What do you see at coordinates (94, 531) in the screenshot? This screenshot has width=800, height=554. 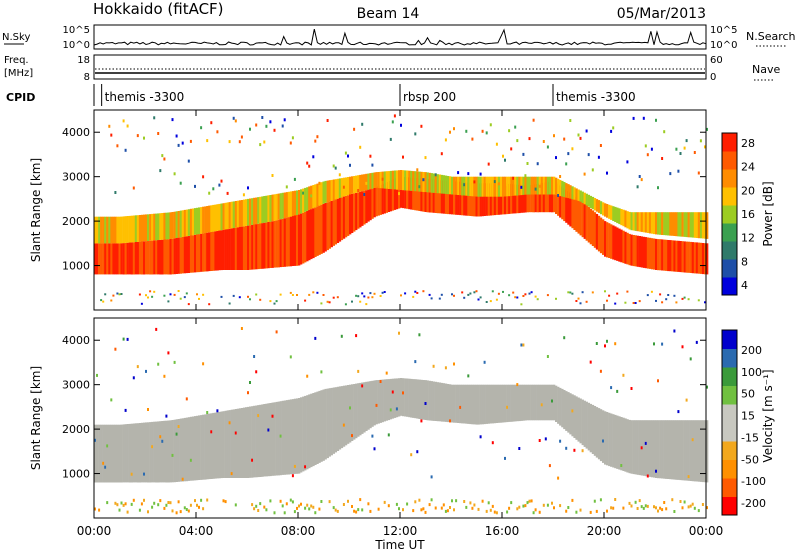 I see `x-tick-label: 00:00` at bounding box center [94, 531].